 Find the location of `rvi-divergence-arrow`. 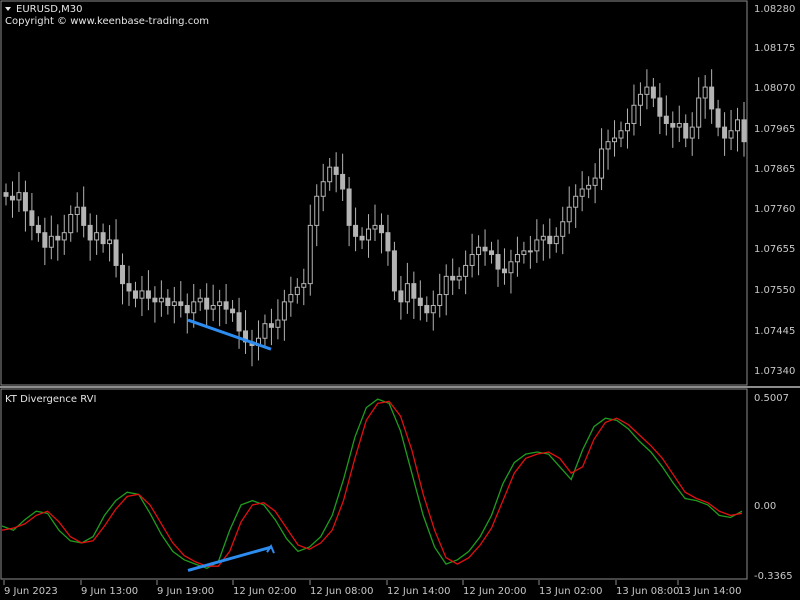

rvi-divergence-arrow is located at coordinates (231, 558).